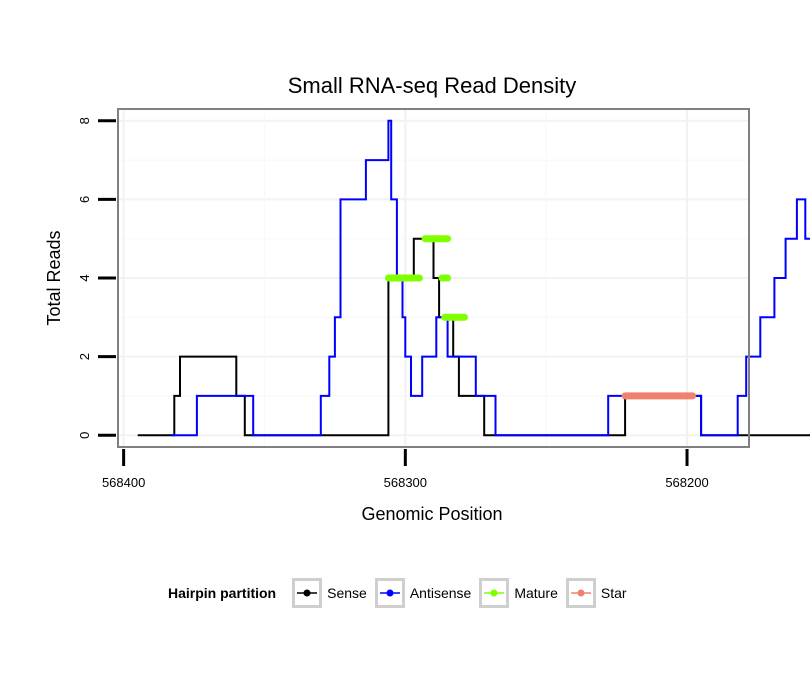  Describe the element at coordinates (347, 593) in the screenshot. I see `legend-label-sense: Sense` at that location.